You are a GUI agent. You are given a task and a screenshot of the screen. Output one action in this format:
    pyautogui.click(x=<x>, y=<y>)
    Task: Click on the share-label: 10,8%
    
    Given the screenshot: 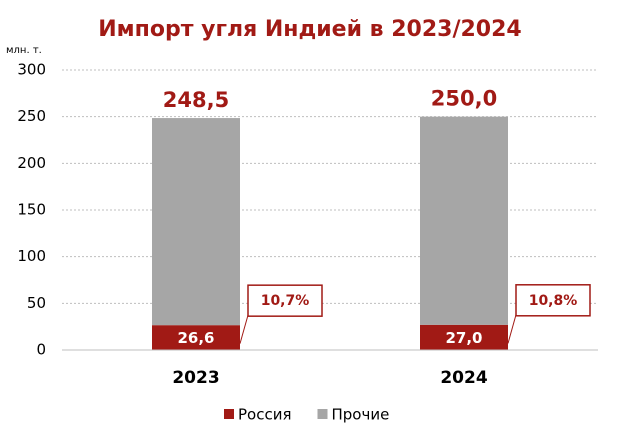 What is the action you would take?
    pyautogui.click(x=553, y=301)
    